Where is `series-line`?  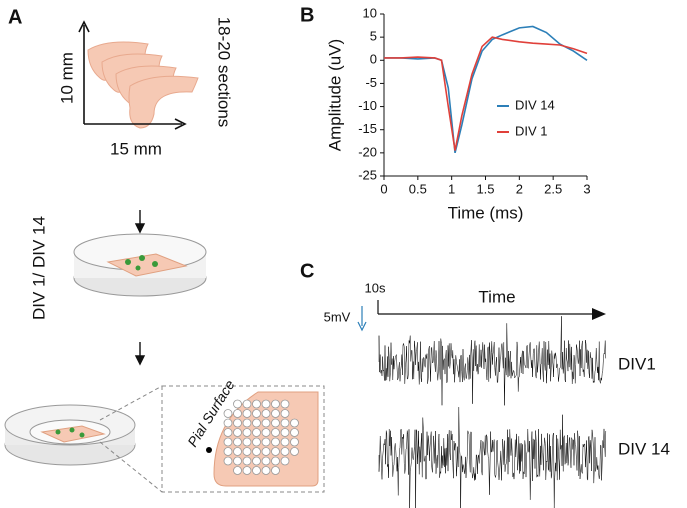 series-line is located at coordinates (486, 93).